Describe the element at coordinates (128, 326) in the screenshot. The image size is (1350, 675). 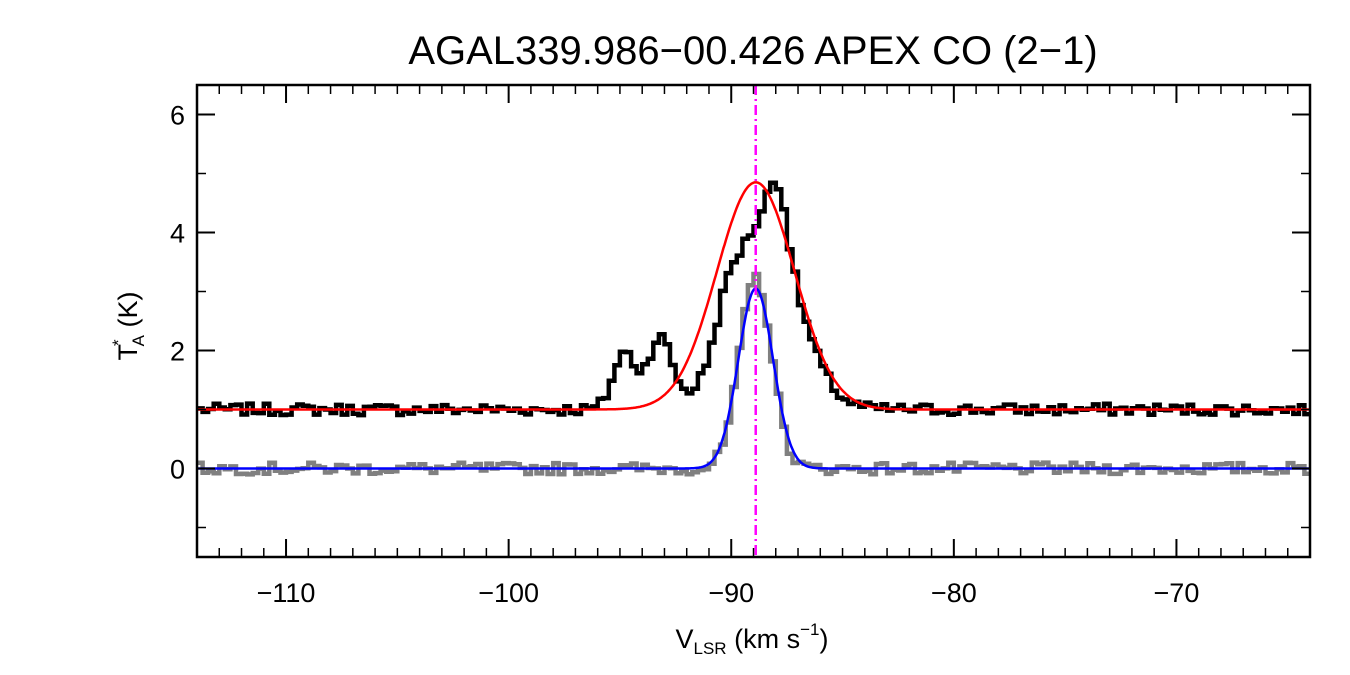
I see `y-axis-label: T*A (K)` at that location.